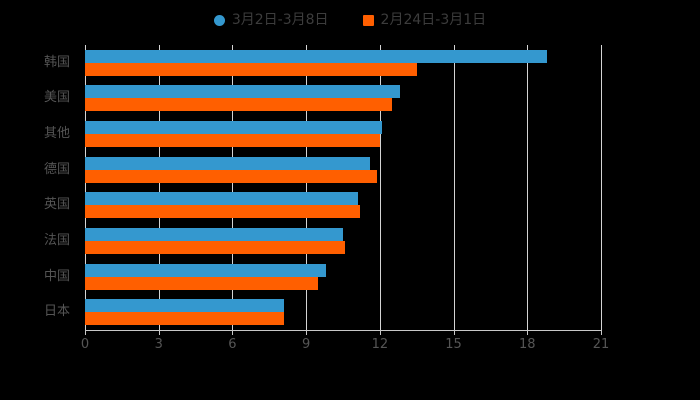  What do you see at coordinates (343, 330) in the screenshot?
I see `x-axis-line` at bounding box center [343, 330].